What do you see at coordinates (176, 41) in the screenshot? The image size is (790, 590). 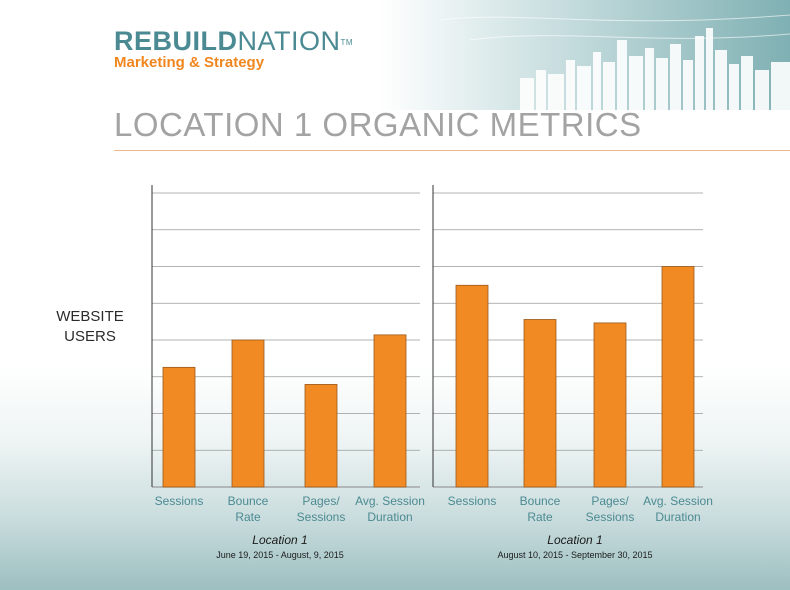 I see `logo-name-bold: REBUILD` at bounding box center [176, 41].